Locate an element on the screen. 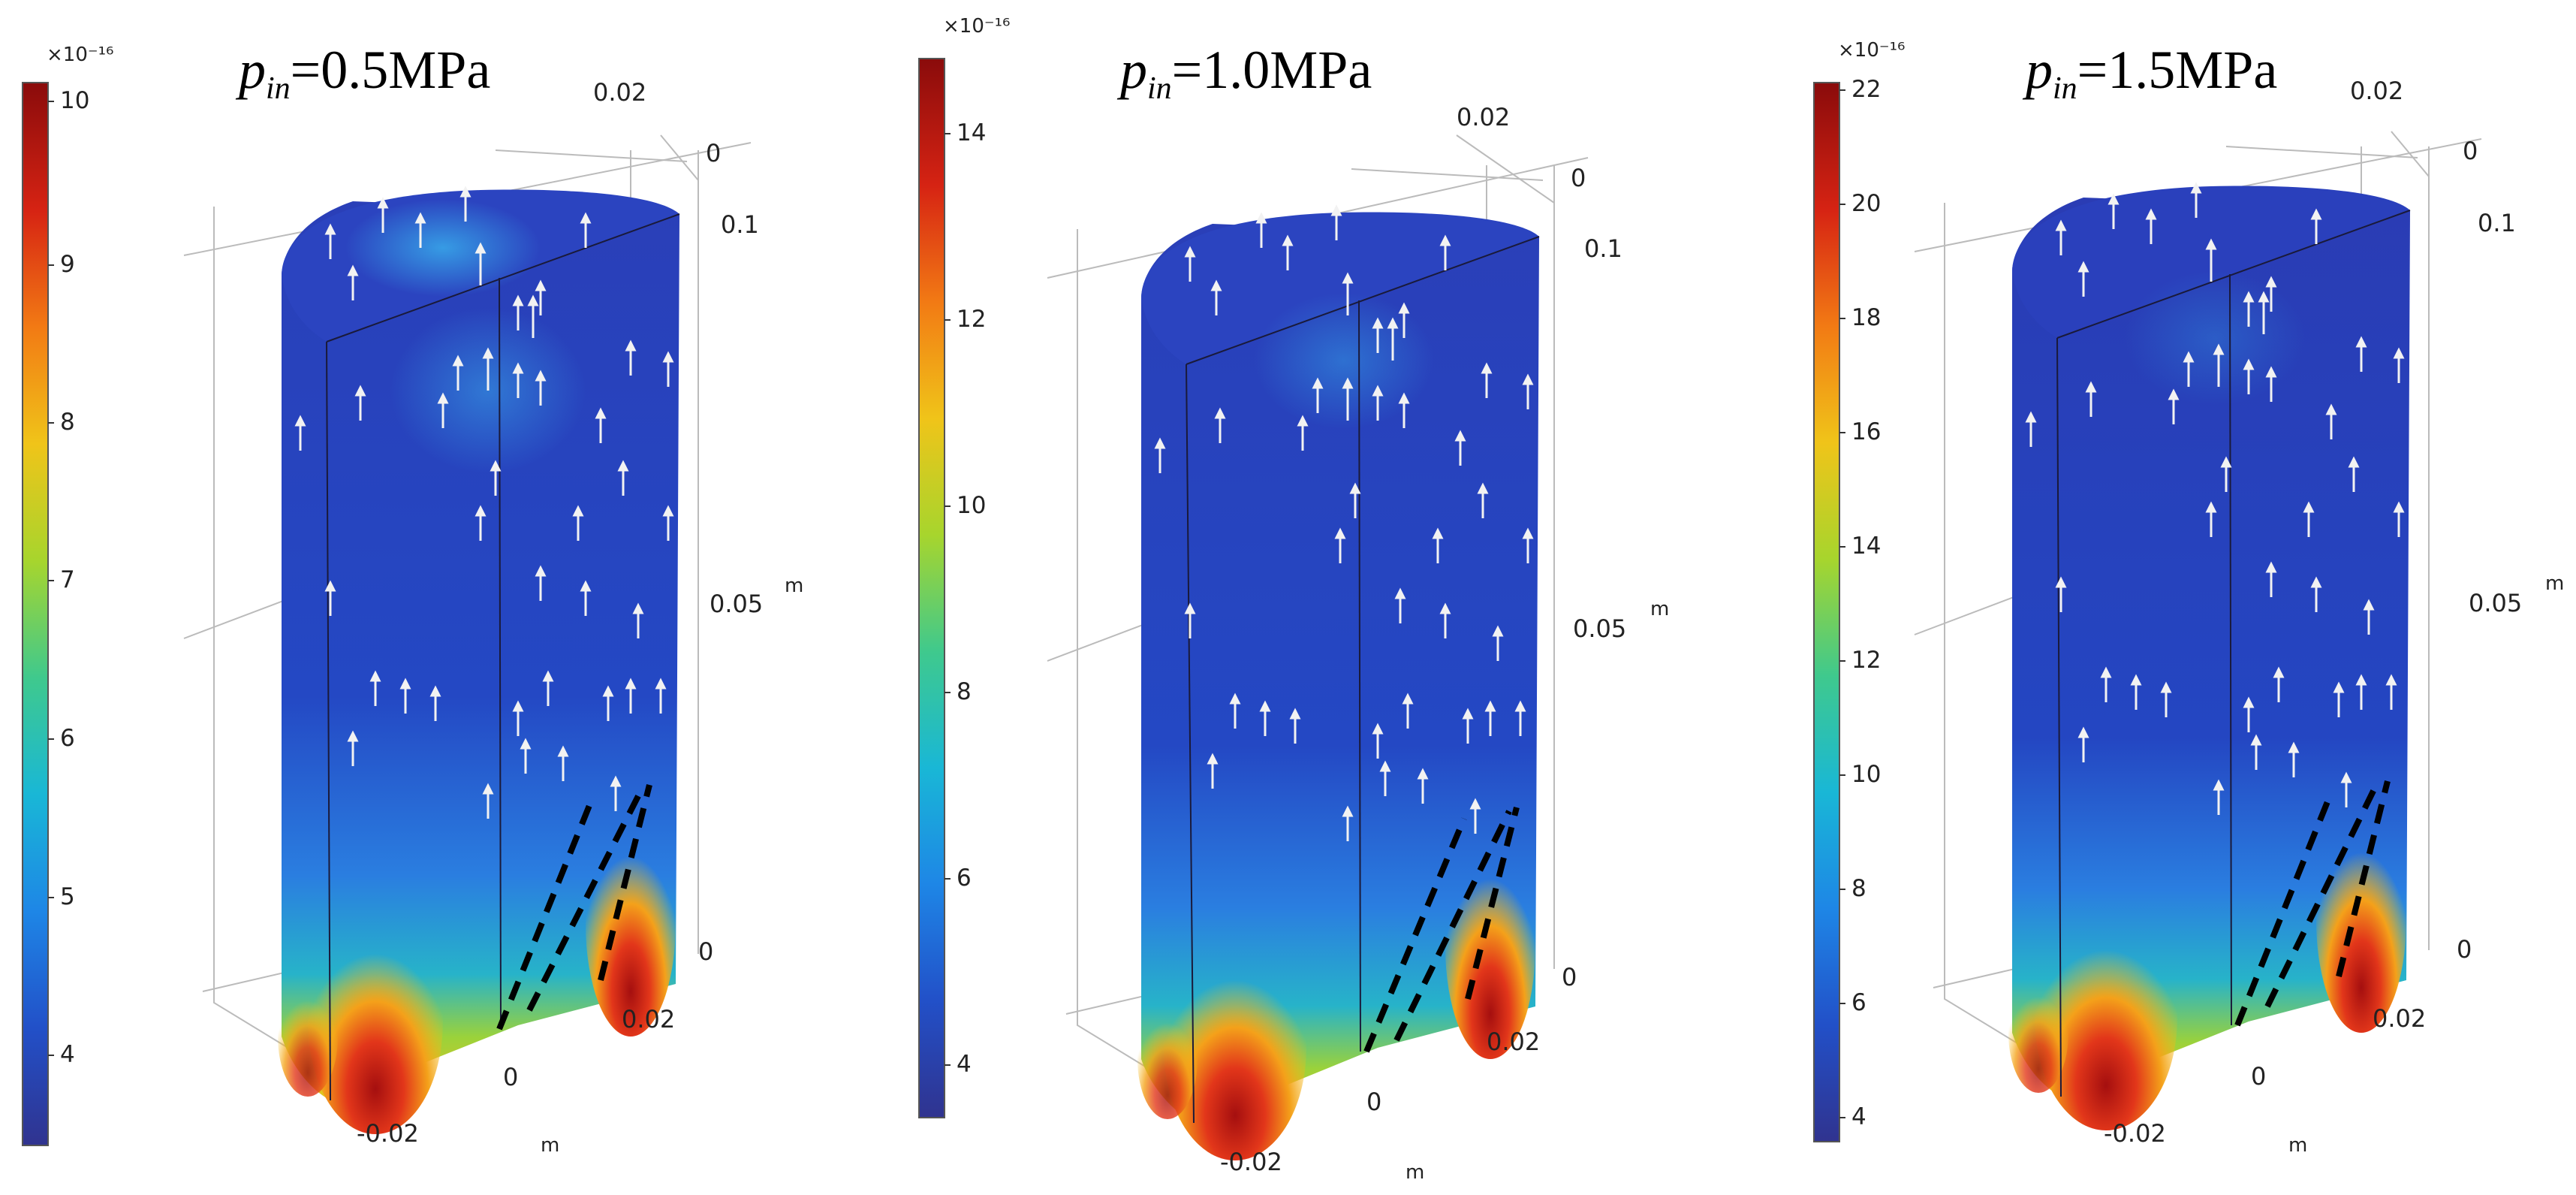 This screenshot has height=1195, width=2576. panel-title: pin=0.5MPa is located at coordinates (365, 73).